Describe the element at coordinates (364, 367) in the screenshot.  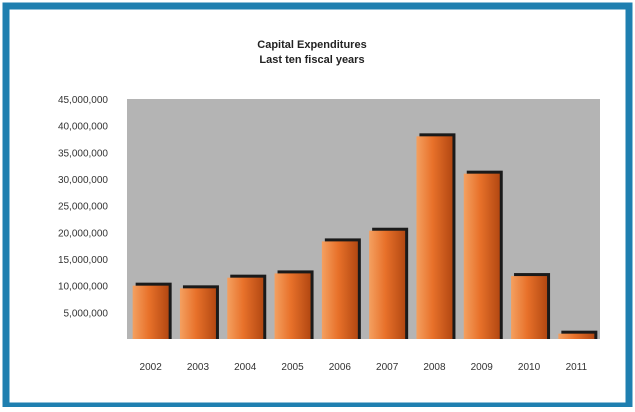
I see `x-axis: 2002 2003 2004 2005 2006 2007 2008 2009 2010 2011` at that location.